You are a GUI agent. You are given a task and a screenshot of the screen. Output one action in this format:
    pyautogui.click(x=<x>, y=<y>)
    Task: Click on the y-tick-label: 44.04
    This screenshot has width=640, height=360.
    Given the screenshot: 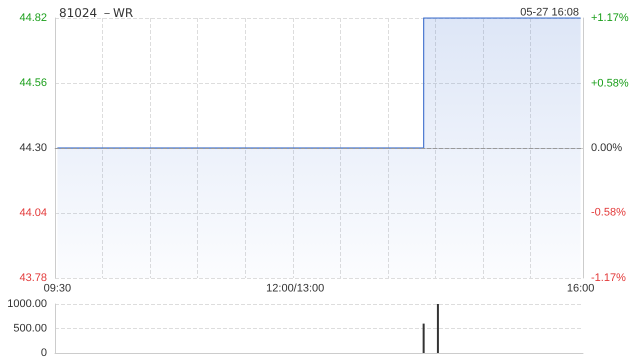 What is the action you would take?
    pyautogui.click(x=33, y=213)
    